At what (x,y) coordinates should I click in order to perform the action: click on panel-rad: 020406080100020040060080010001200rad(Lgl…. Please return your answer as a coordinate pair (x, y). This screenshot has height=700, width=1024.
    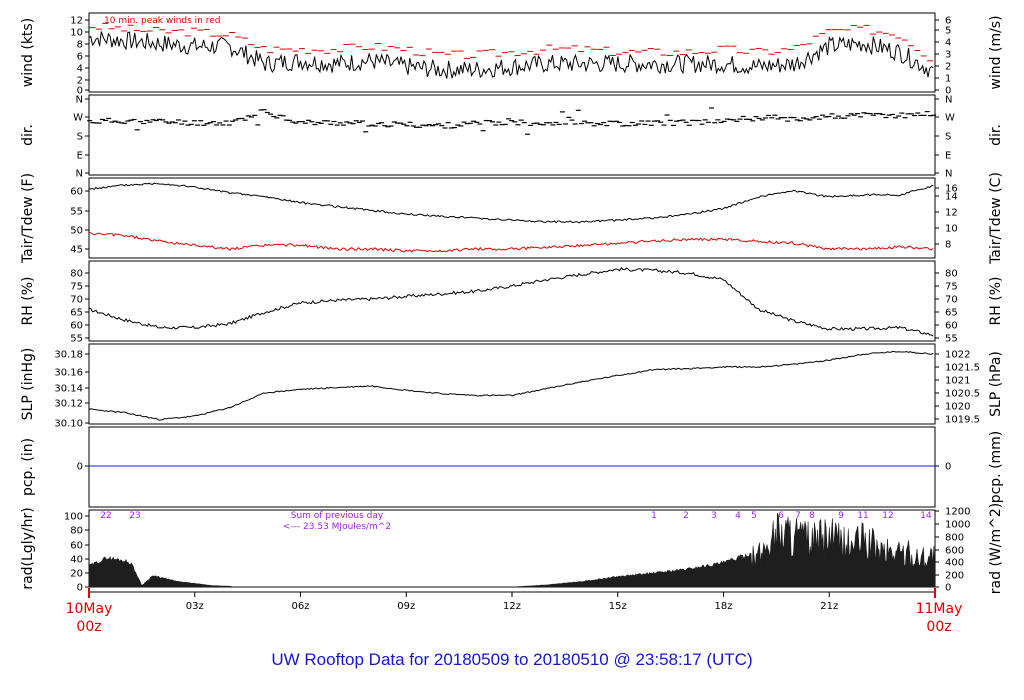
    Looking at the image, I should click on (512, 548).